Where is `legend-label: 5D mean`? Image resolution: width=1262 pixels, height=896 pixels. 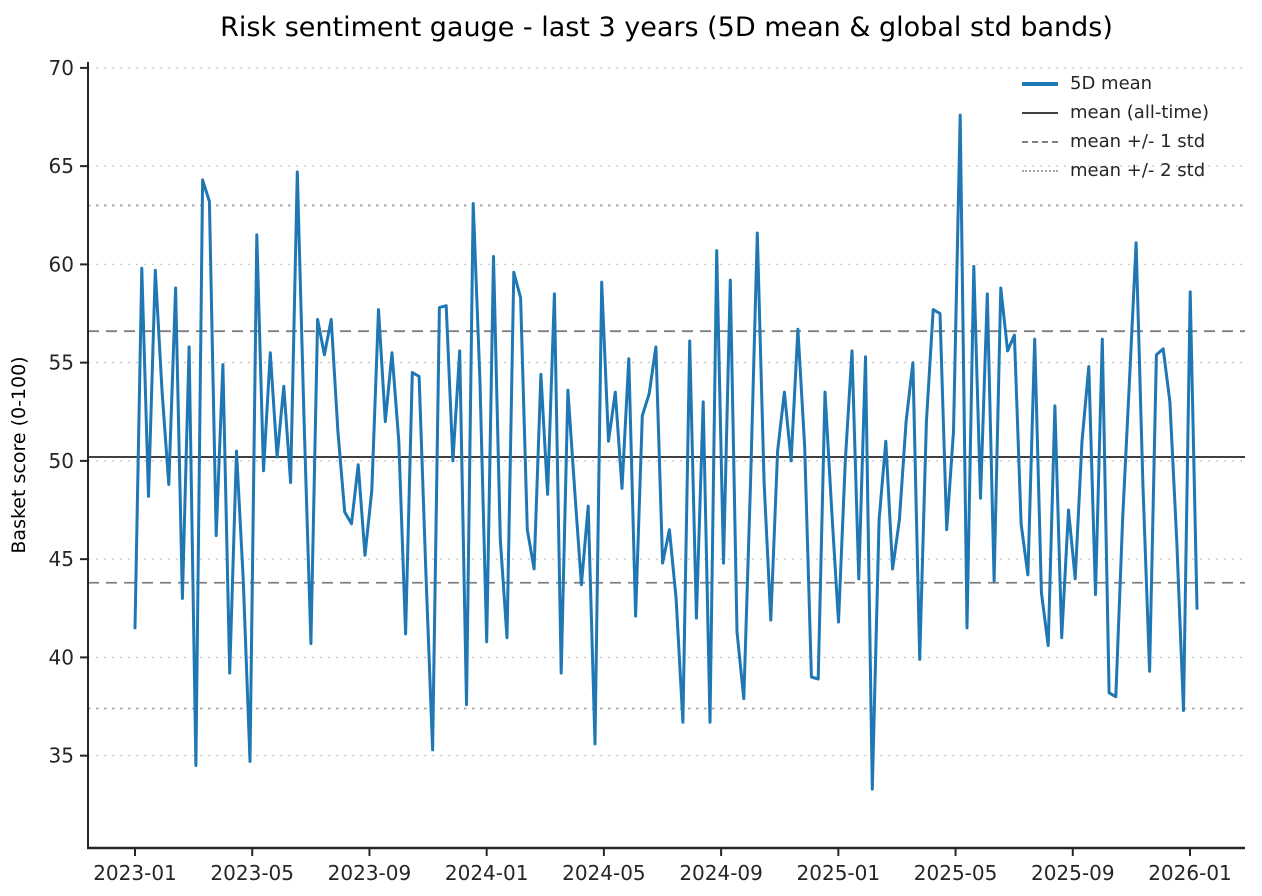
legend-label: 5D mean is located at coordinates (1111, 83).